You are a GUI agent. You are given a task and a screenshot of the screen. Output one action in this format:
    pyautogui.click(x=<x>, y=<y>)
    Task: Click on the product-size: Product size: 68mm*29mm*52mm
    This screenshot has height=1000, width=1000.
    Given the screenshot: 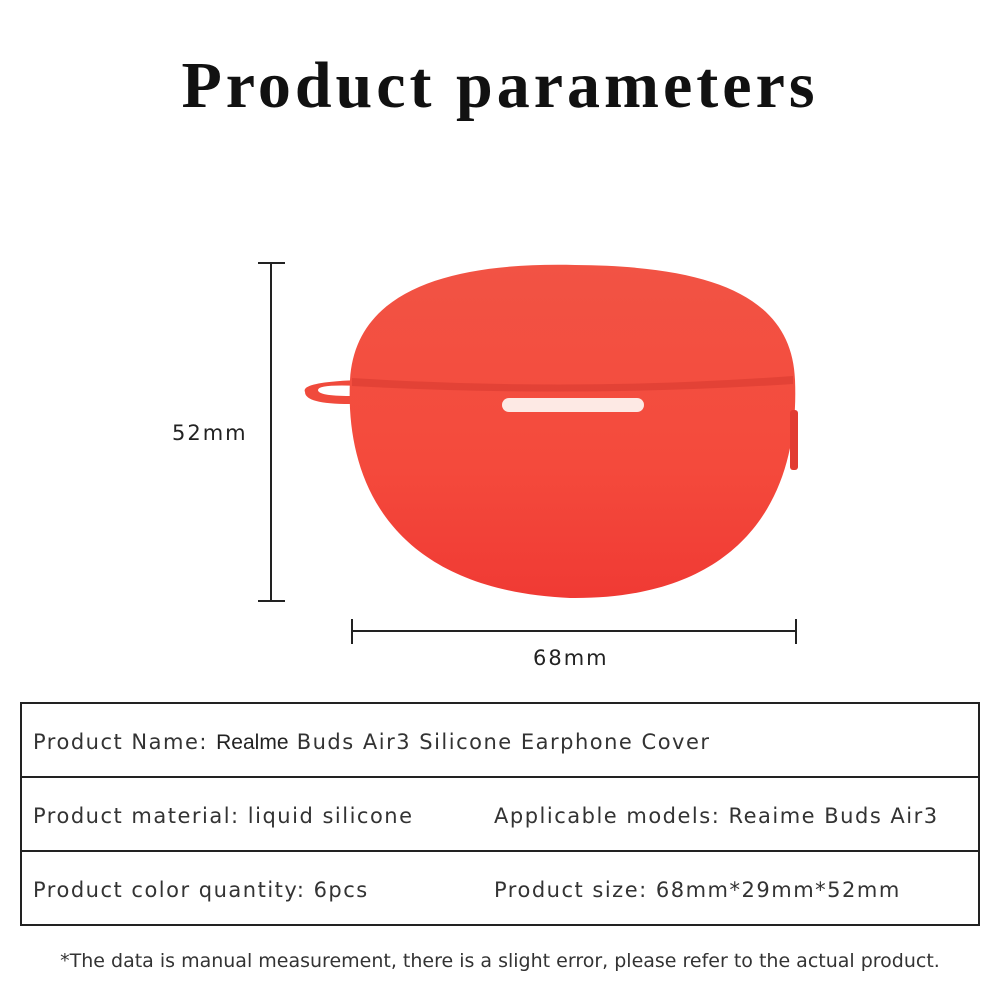 What is the action you would take?
    pyautogui.click(x=697, y=890)
    